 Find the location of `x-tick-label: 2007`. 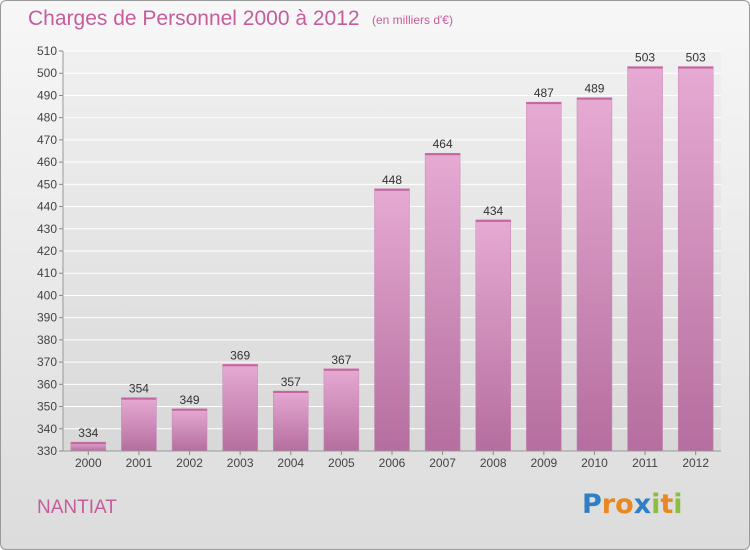

x-tick-label: 2007 is located at coordinates (442, 463).